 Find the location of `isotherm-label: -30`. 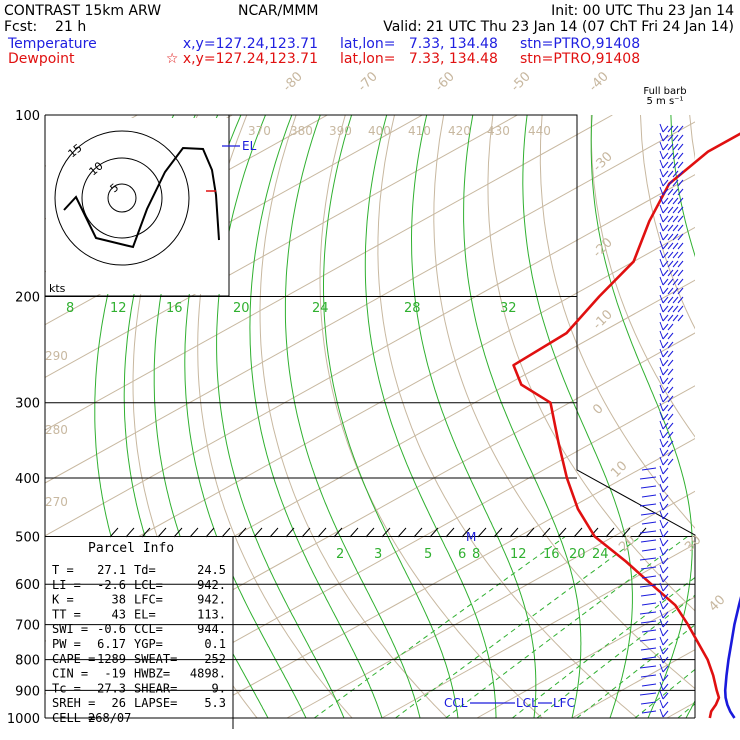

isotherm-label: -30 is located at coordinates (603, 162).